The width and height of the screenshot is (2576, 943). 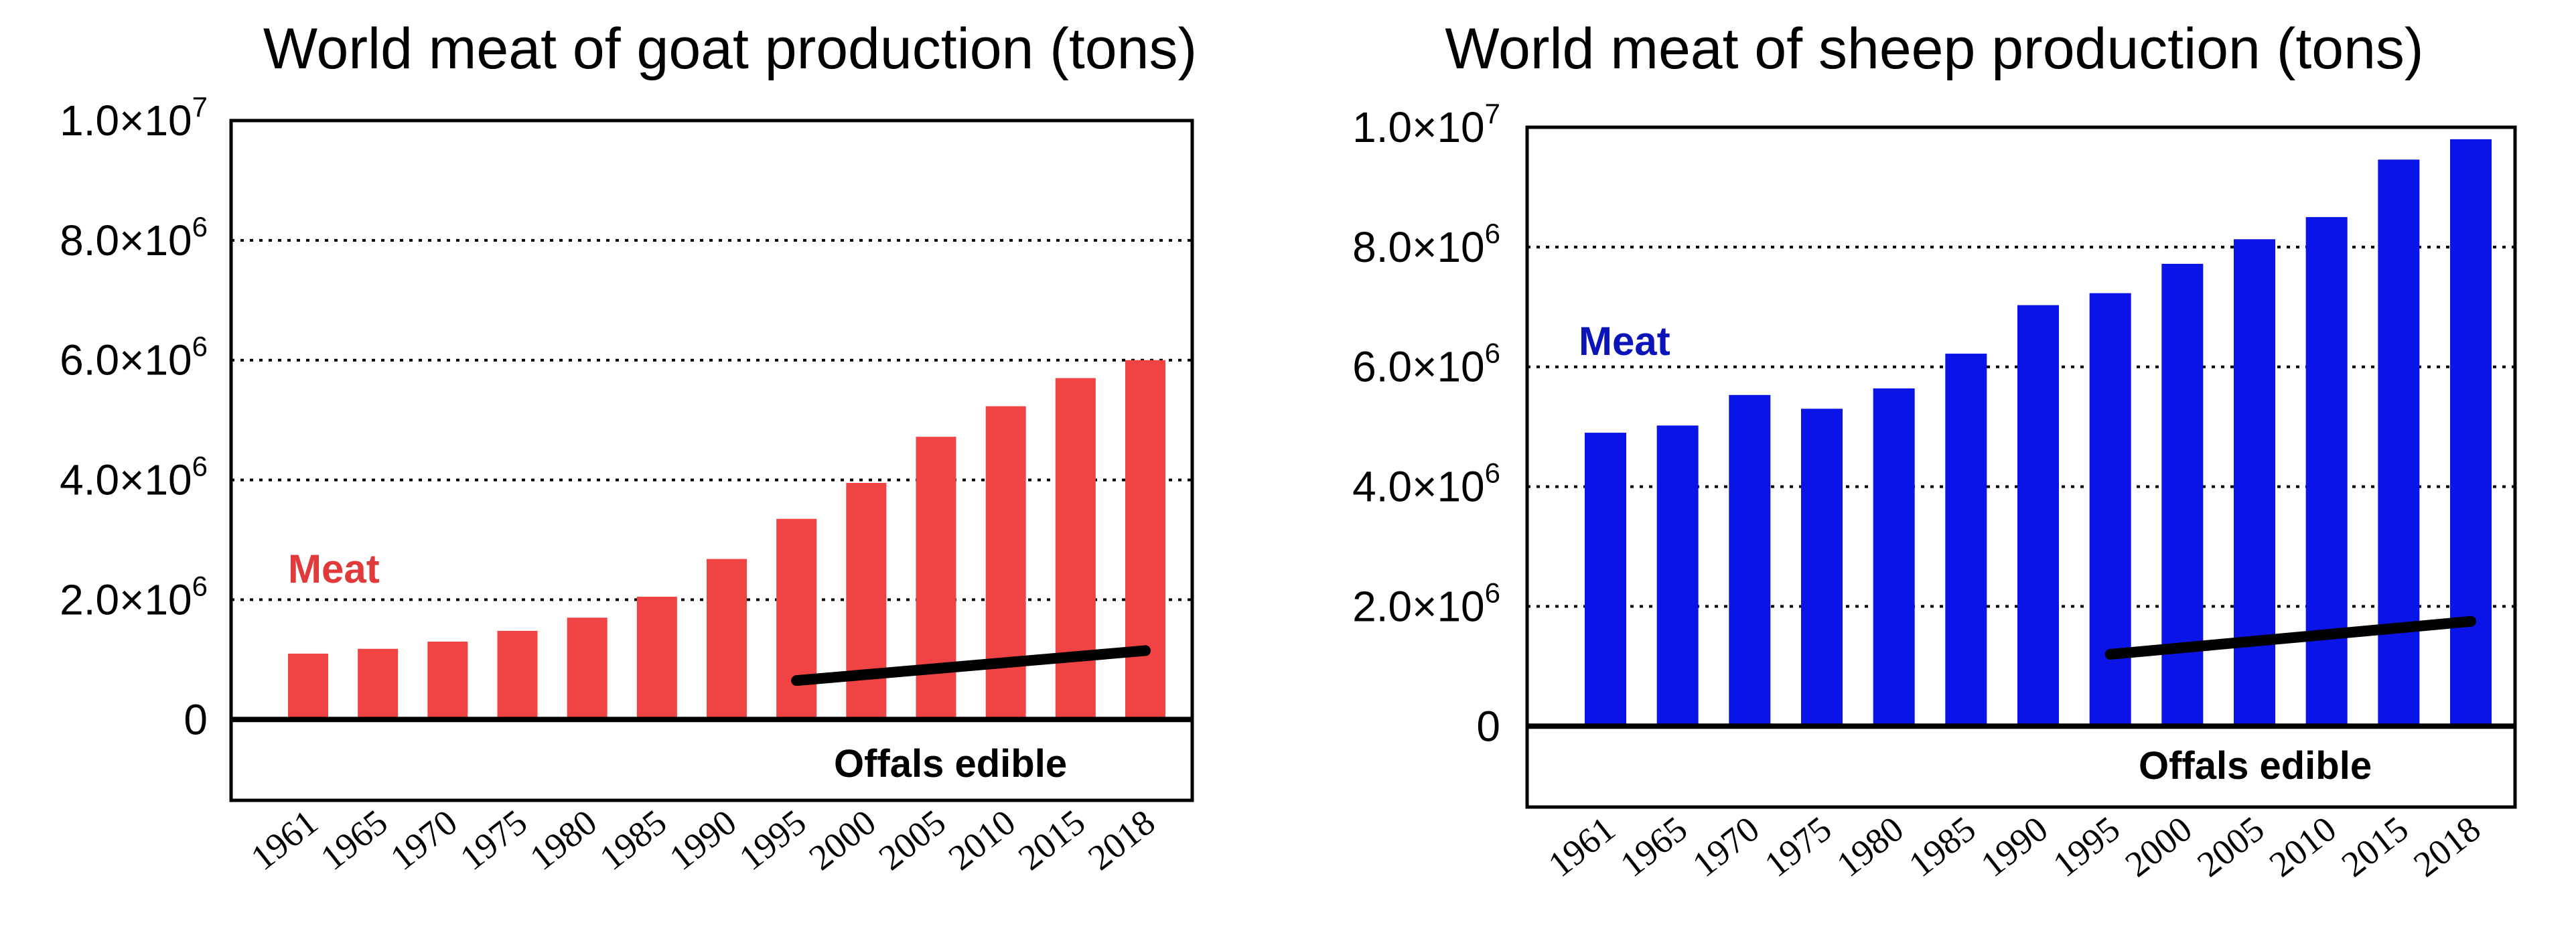 I want to click on sheep-meat-label: Meat, so click(x=1624, y=342).